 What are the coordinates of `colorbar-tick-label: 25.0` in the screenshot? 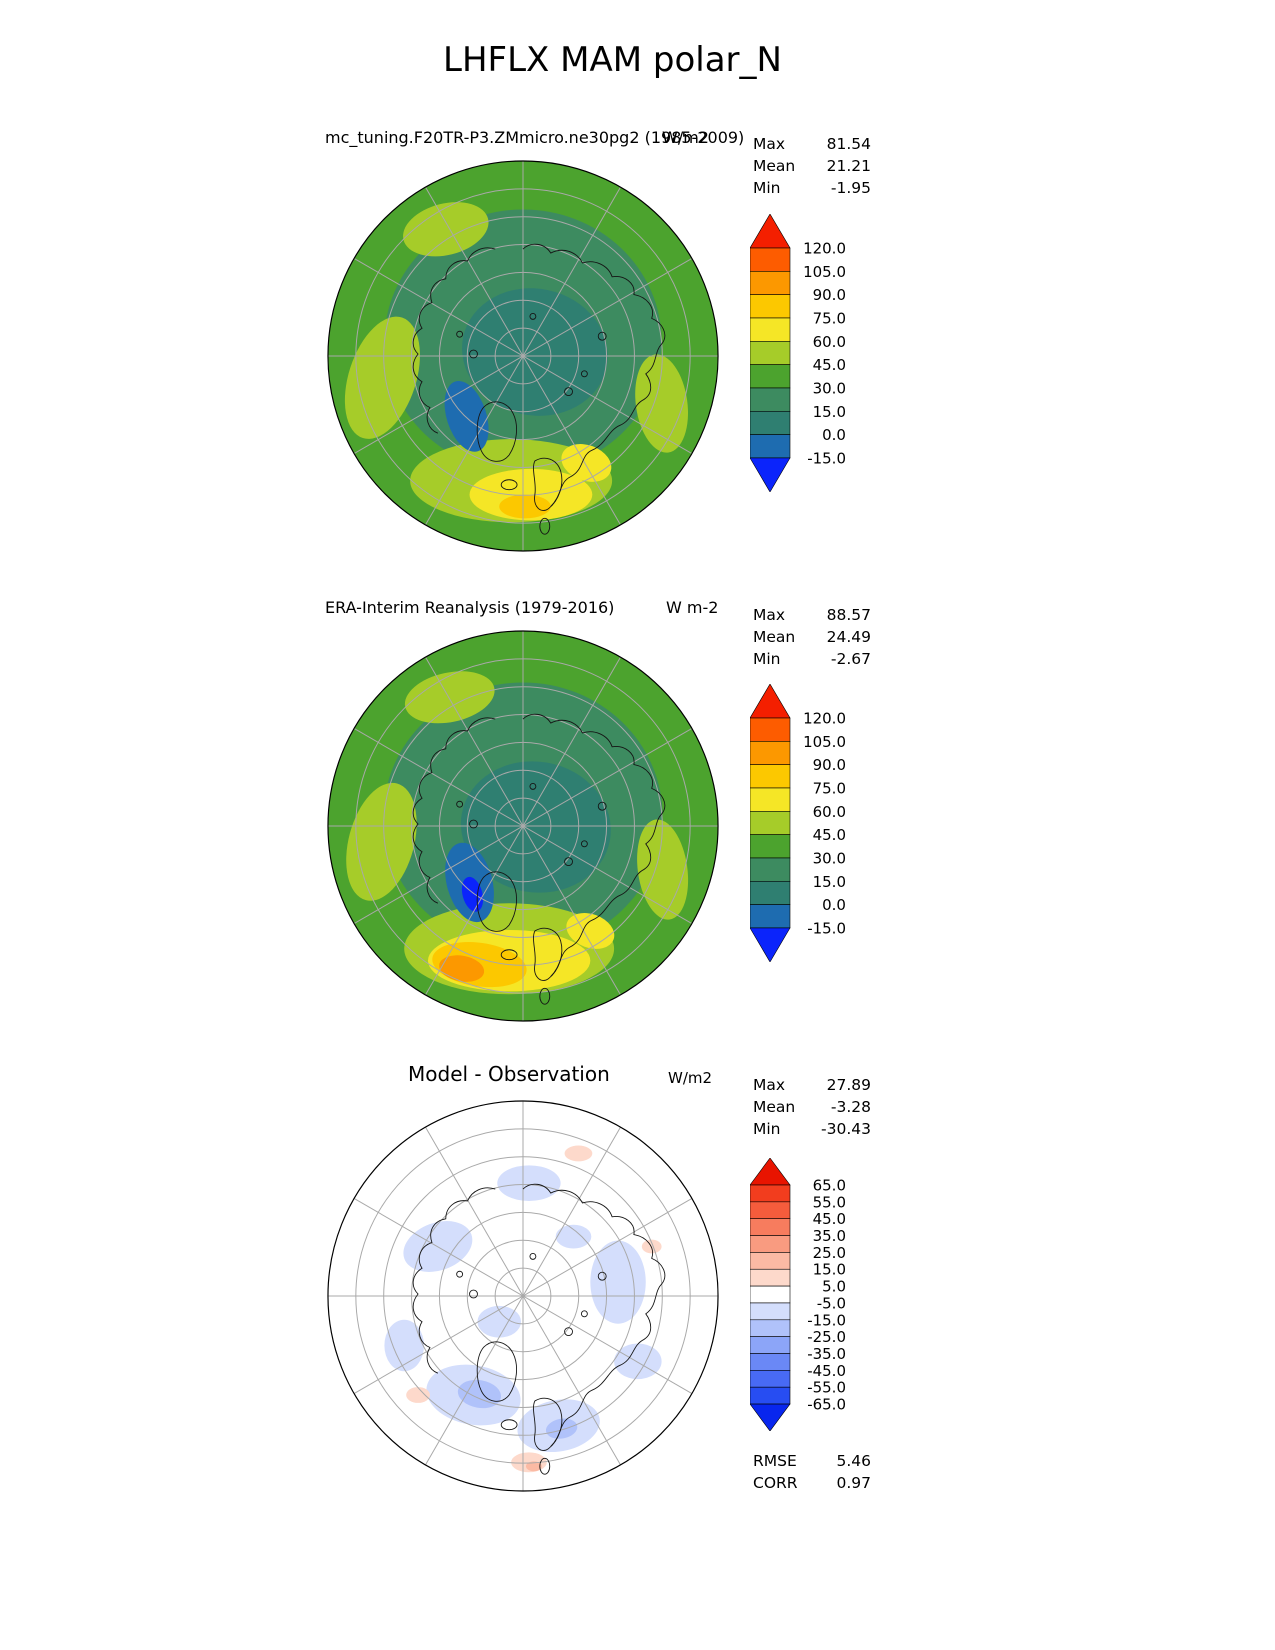 It's located at (829, 1253).